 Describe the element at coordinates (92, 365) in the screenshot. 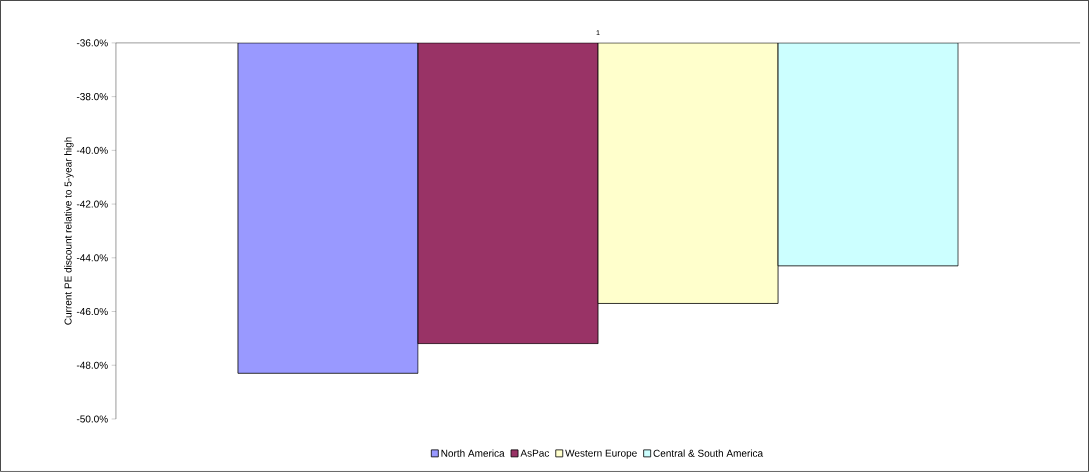

I see `y-tick-label: -48.0%` at that location.